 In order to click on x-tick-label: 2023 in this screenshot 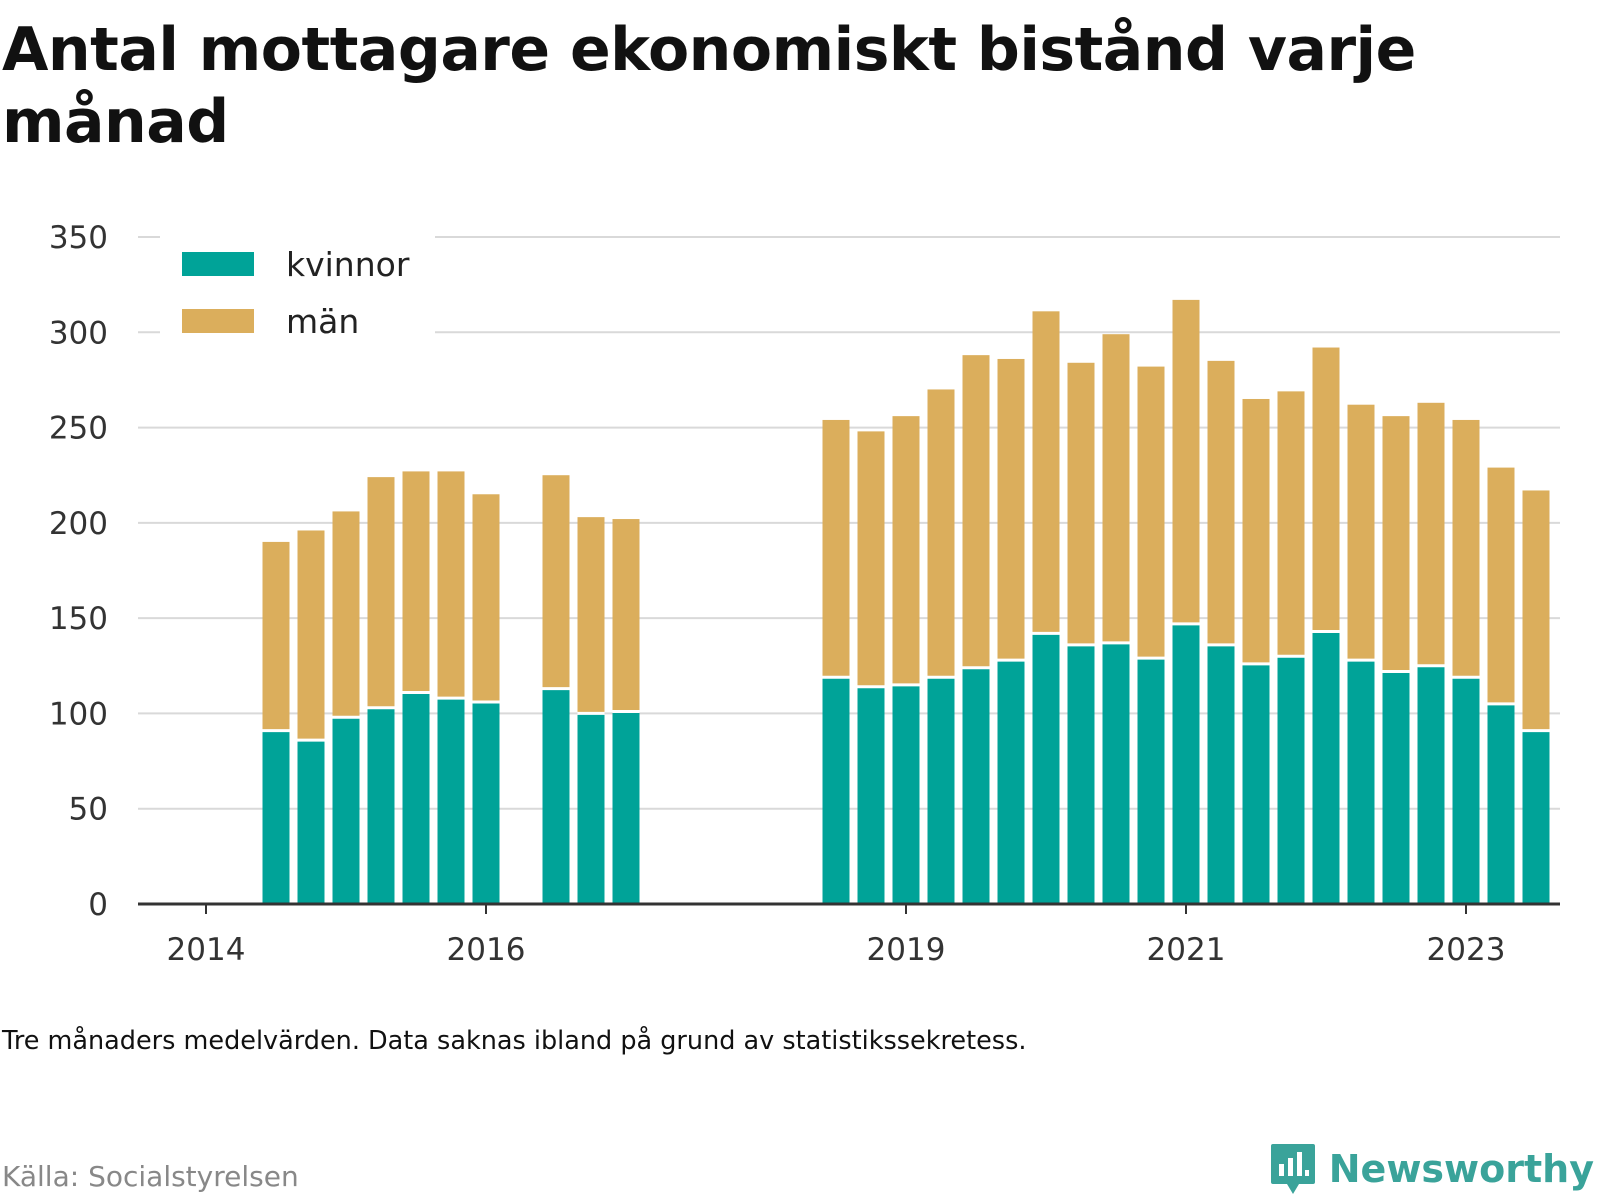, I will do `click(1466, 950)`.